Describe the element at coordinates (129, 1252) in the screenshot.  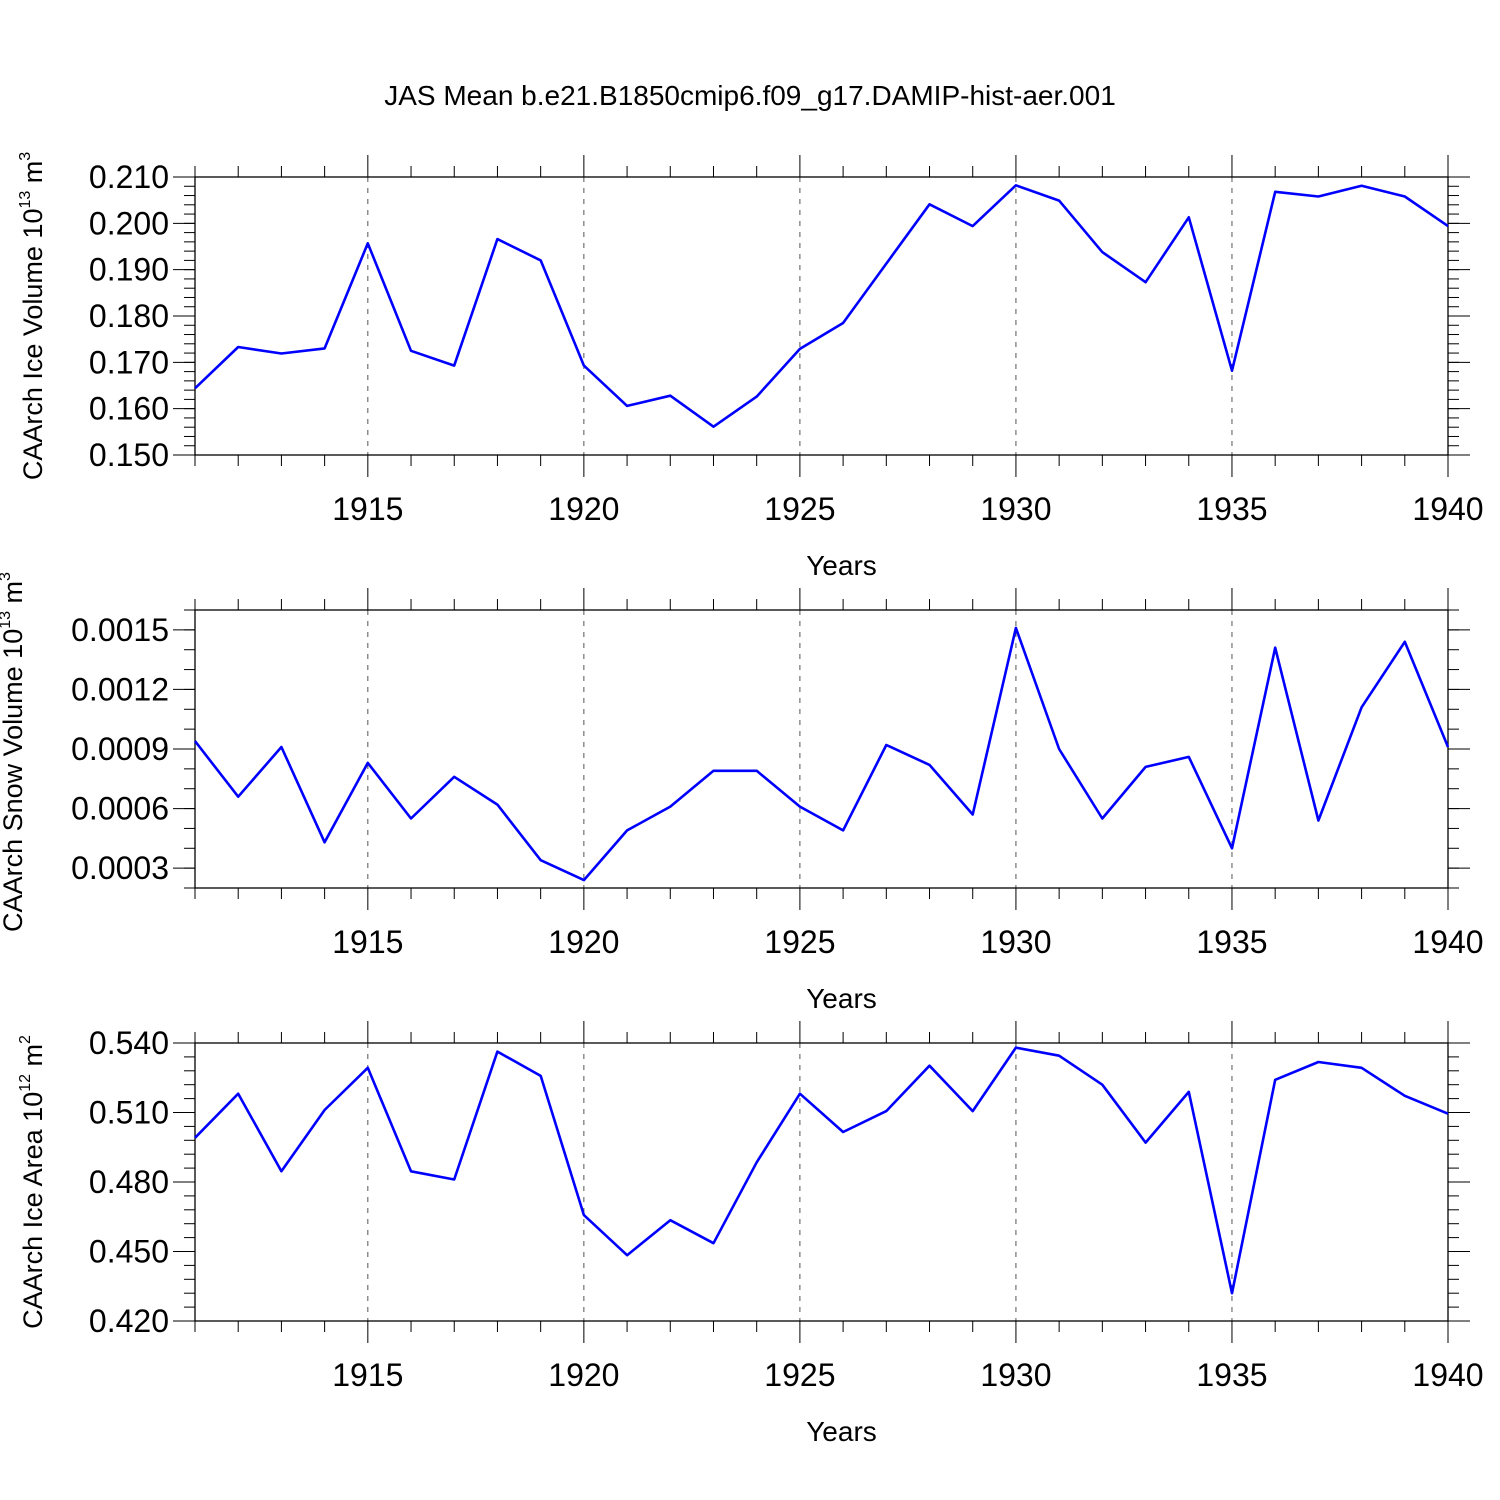
I see `y-tick-label: 0.450` at that location.